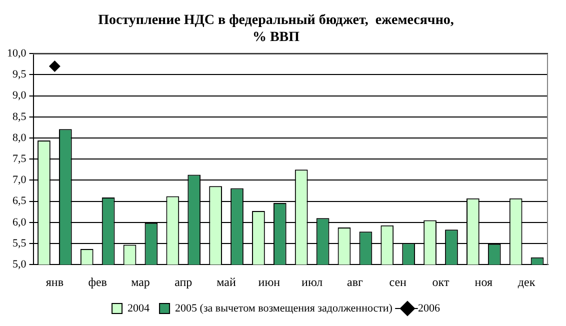  What do you see at coordinates (276, 29) in the screenshot?
I see `chart-title: Поступление НДС в федеральный бюджет, ежемесячно, % ВВП` at bounding box center [276, 29].